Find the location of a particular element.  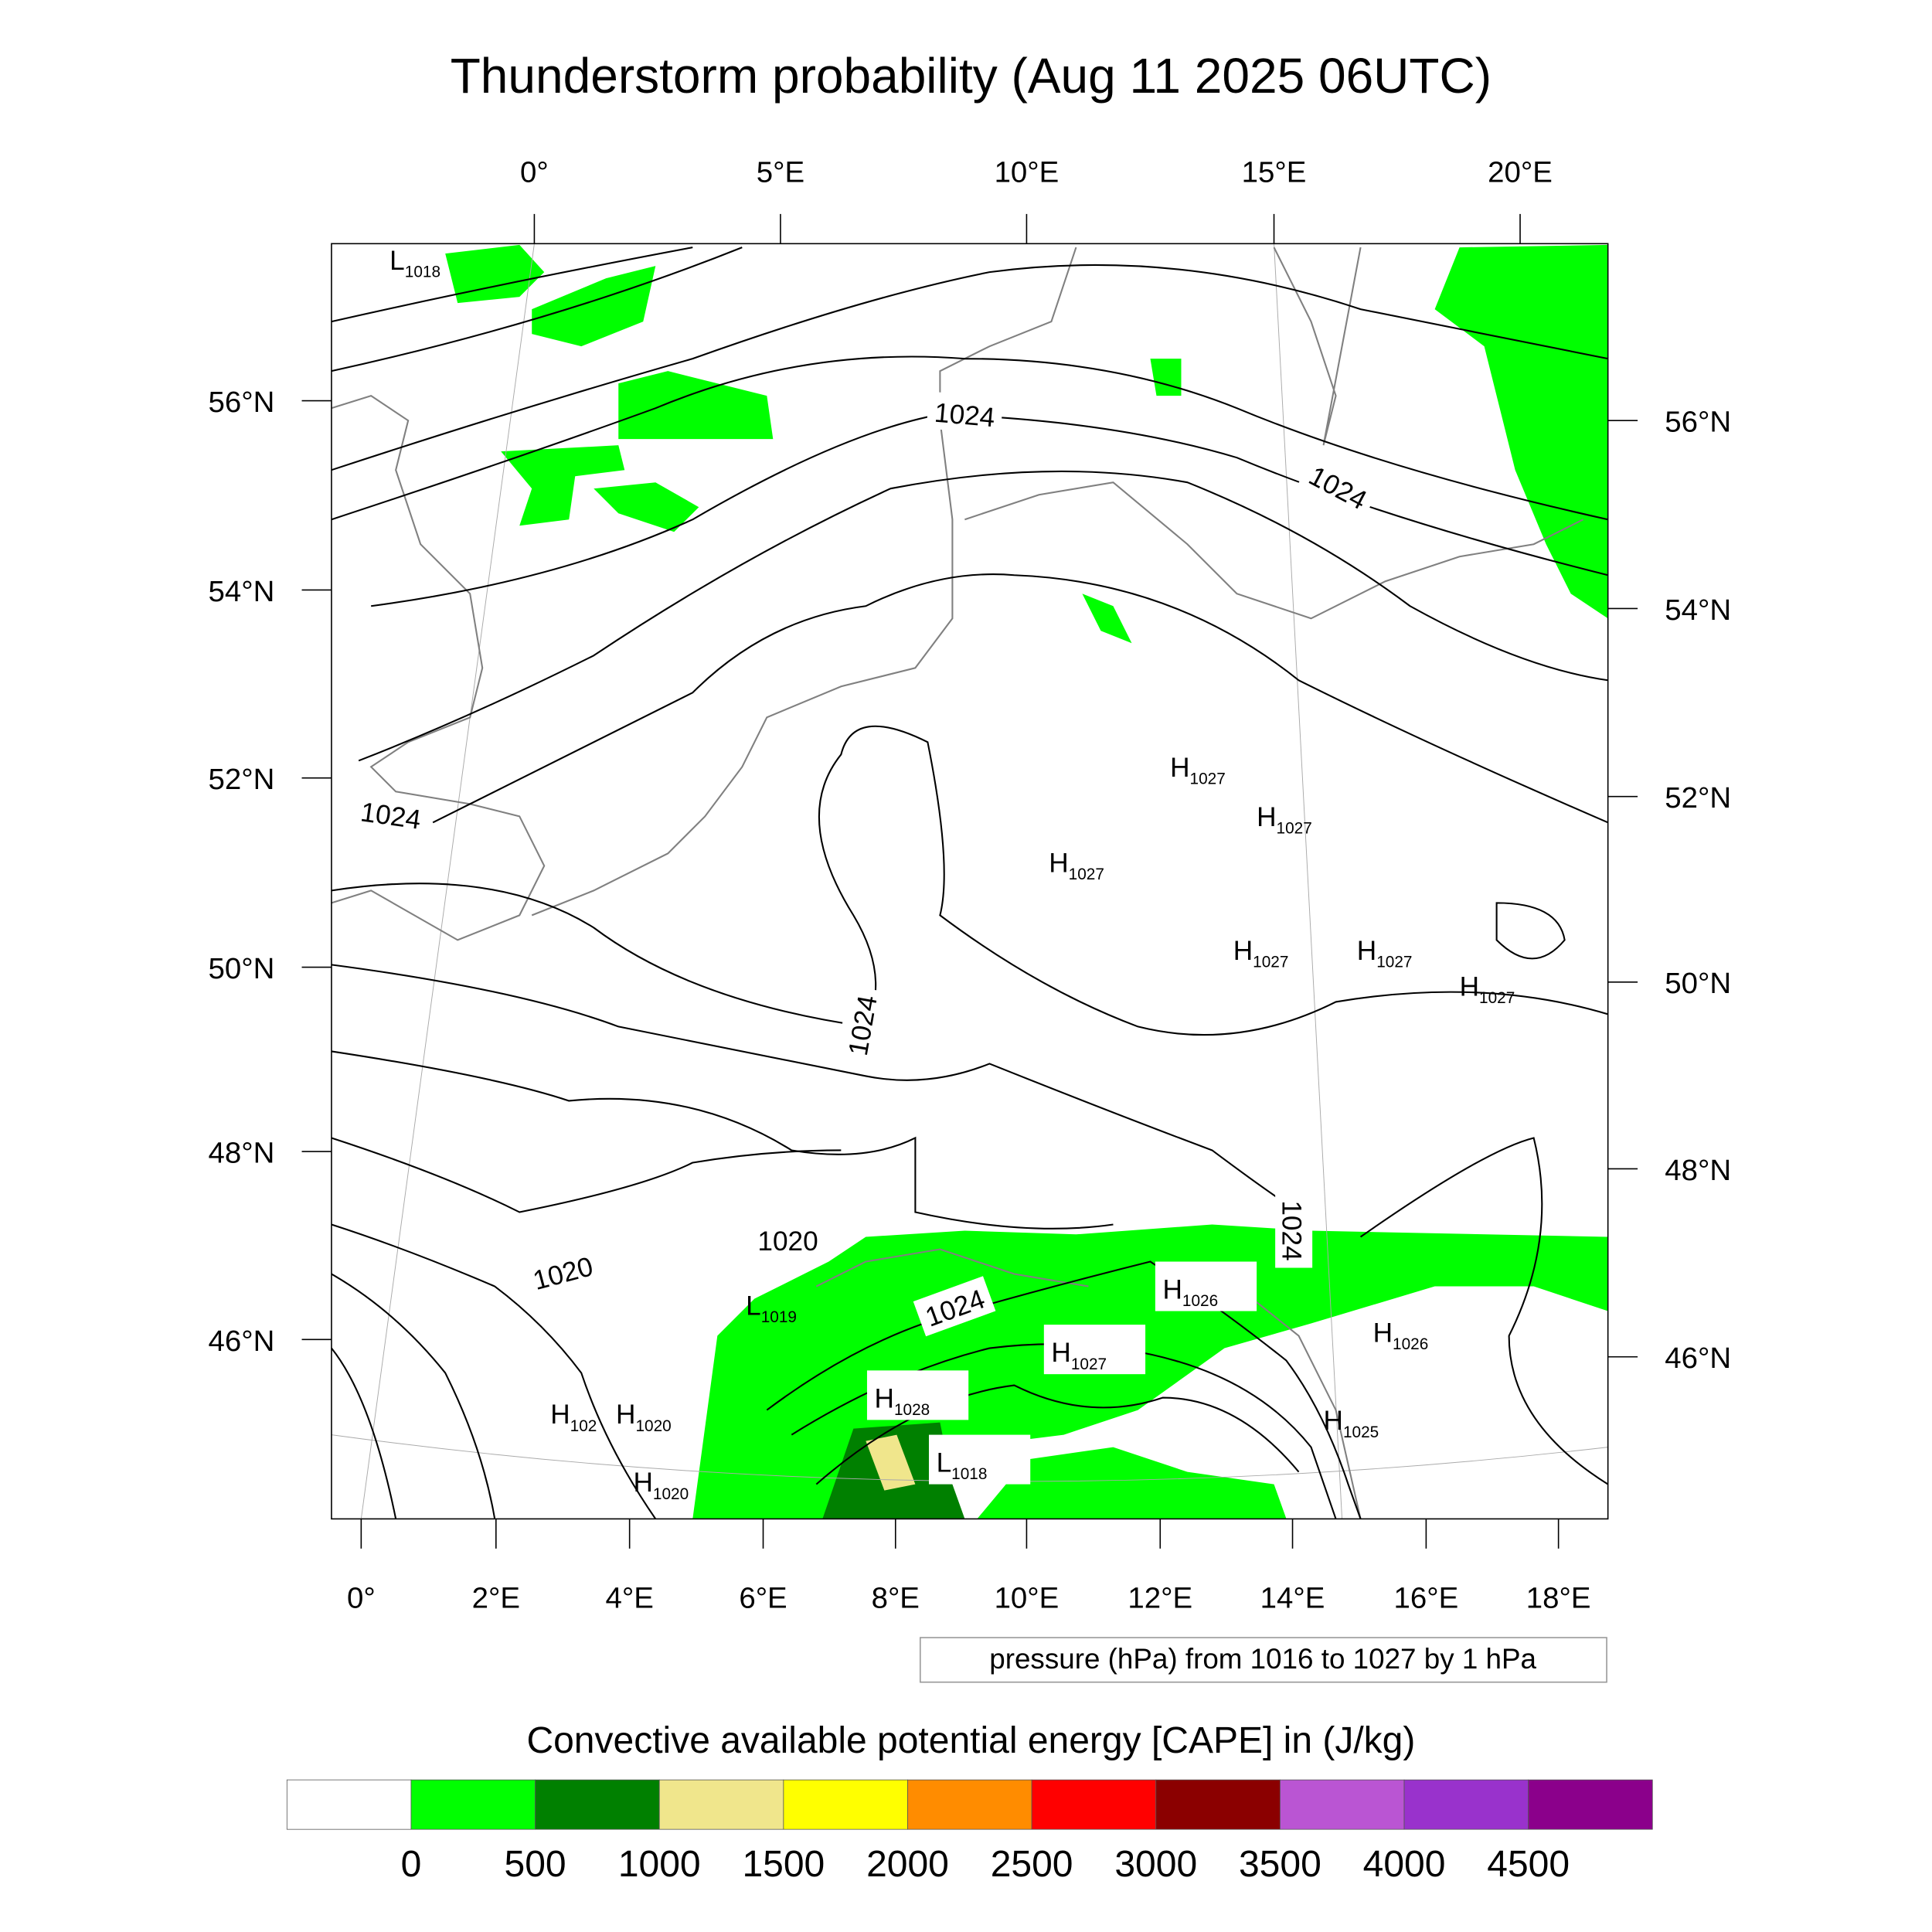

pressure-center-label: H1025 is located at coordinates (1352, 1424).